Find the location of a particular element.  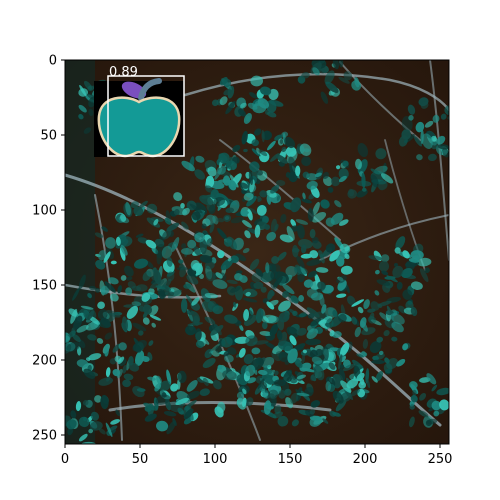

left-foliage-band is located at coordinates (80, 252).